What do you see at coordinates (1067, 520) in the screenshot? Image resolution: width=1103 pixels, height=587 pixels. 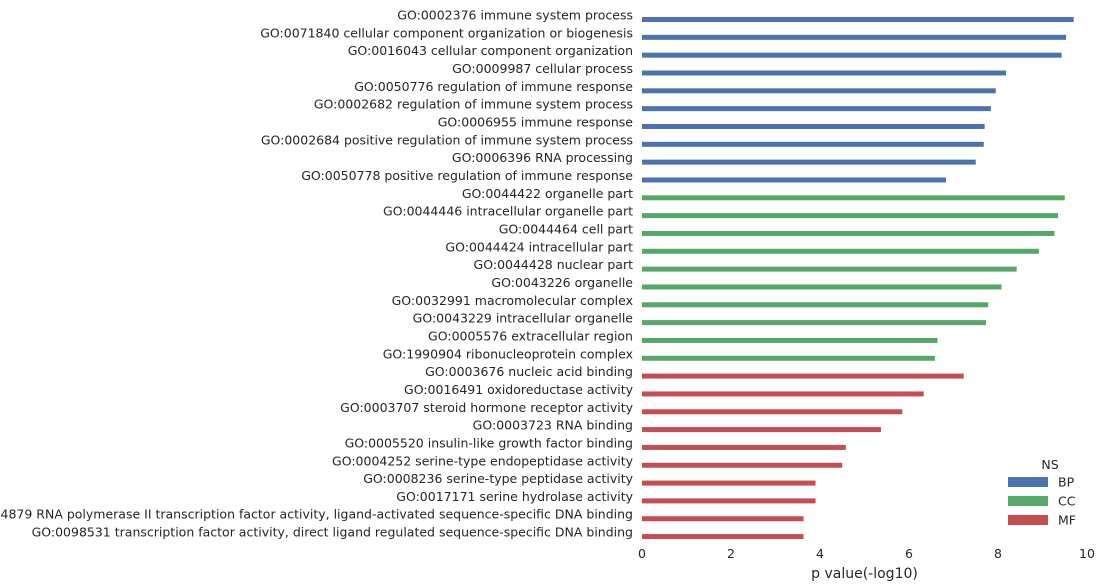 I see `legend-label: MF` at bounding box center [1067, 520].